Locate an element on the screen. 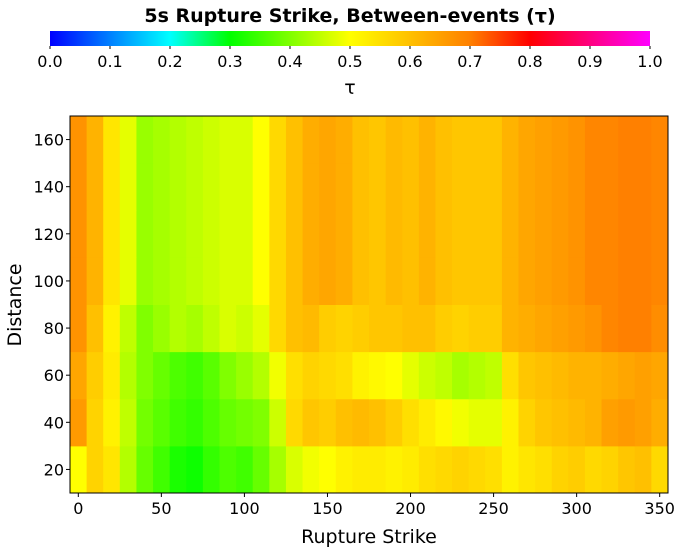  y-axis-label: Distance is located at coordinates (15, 304).